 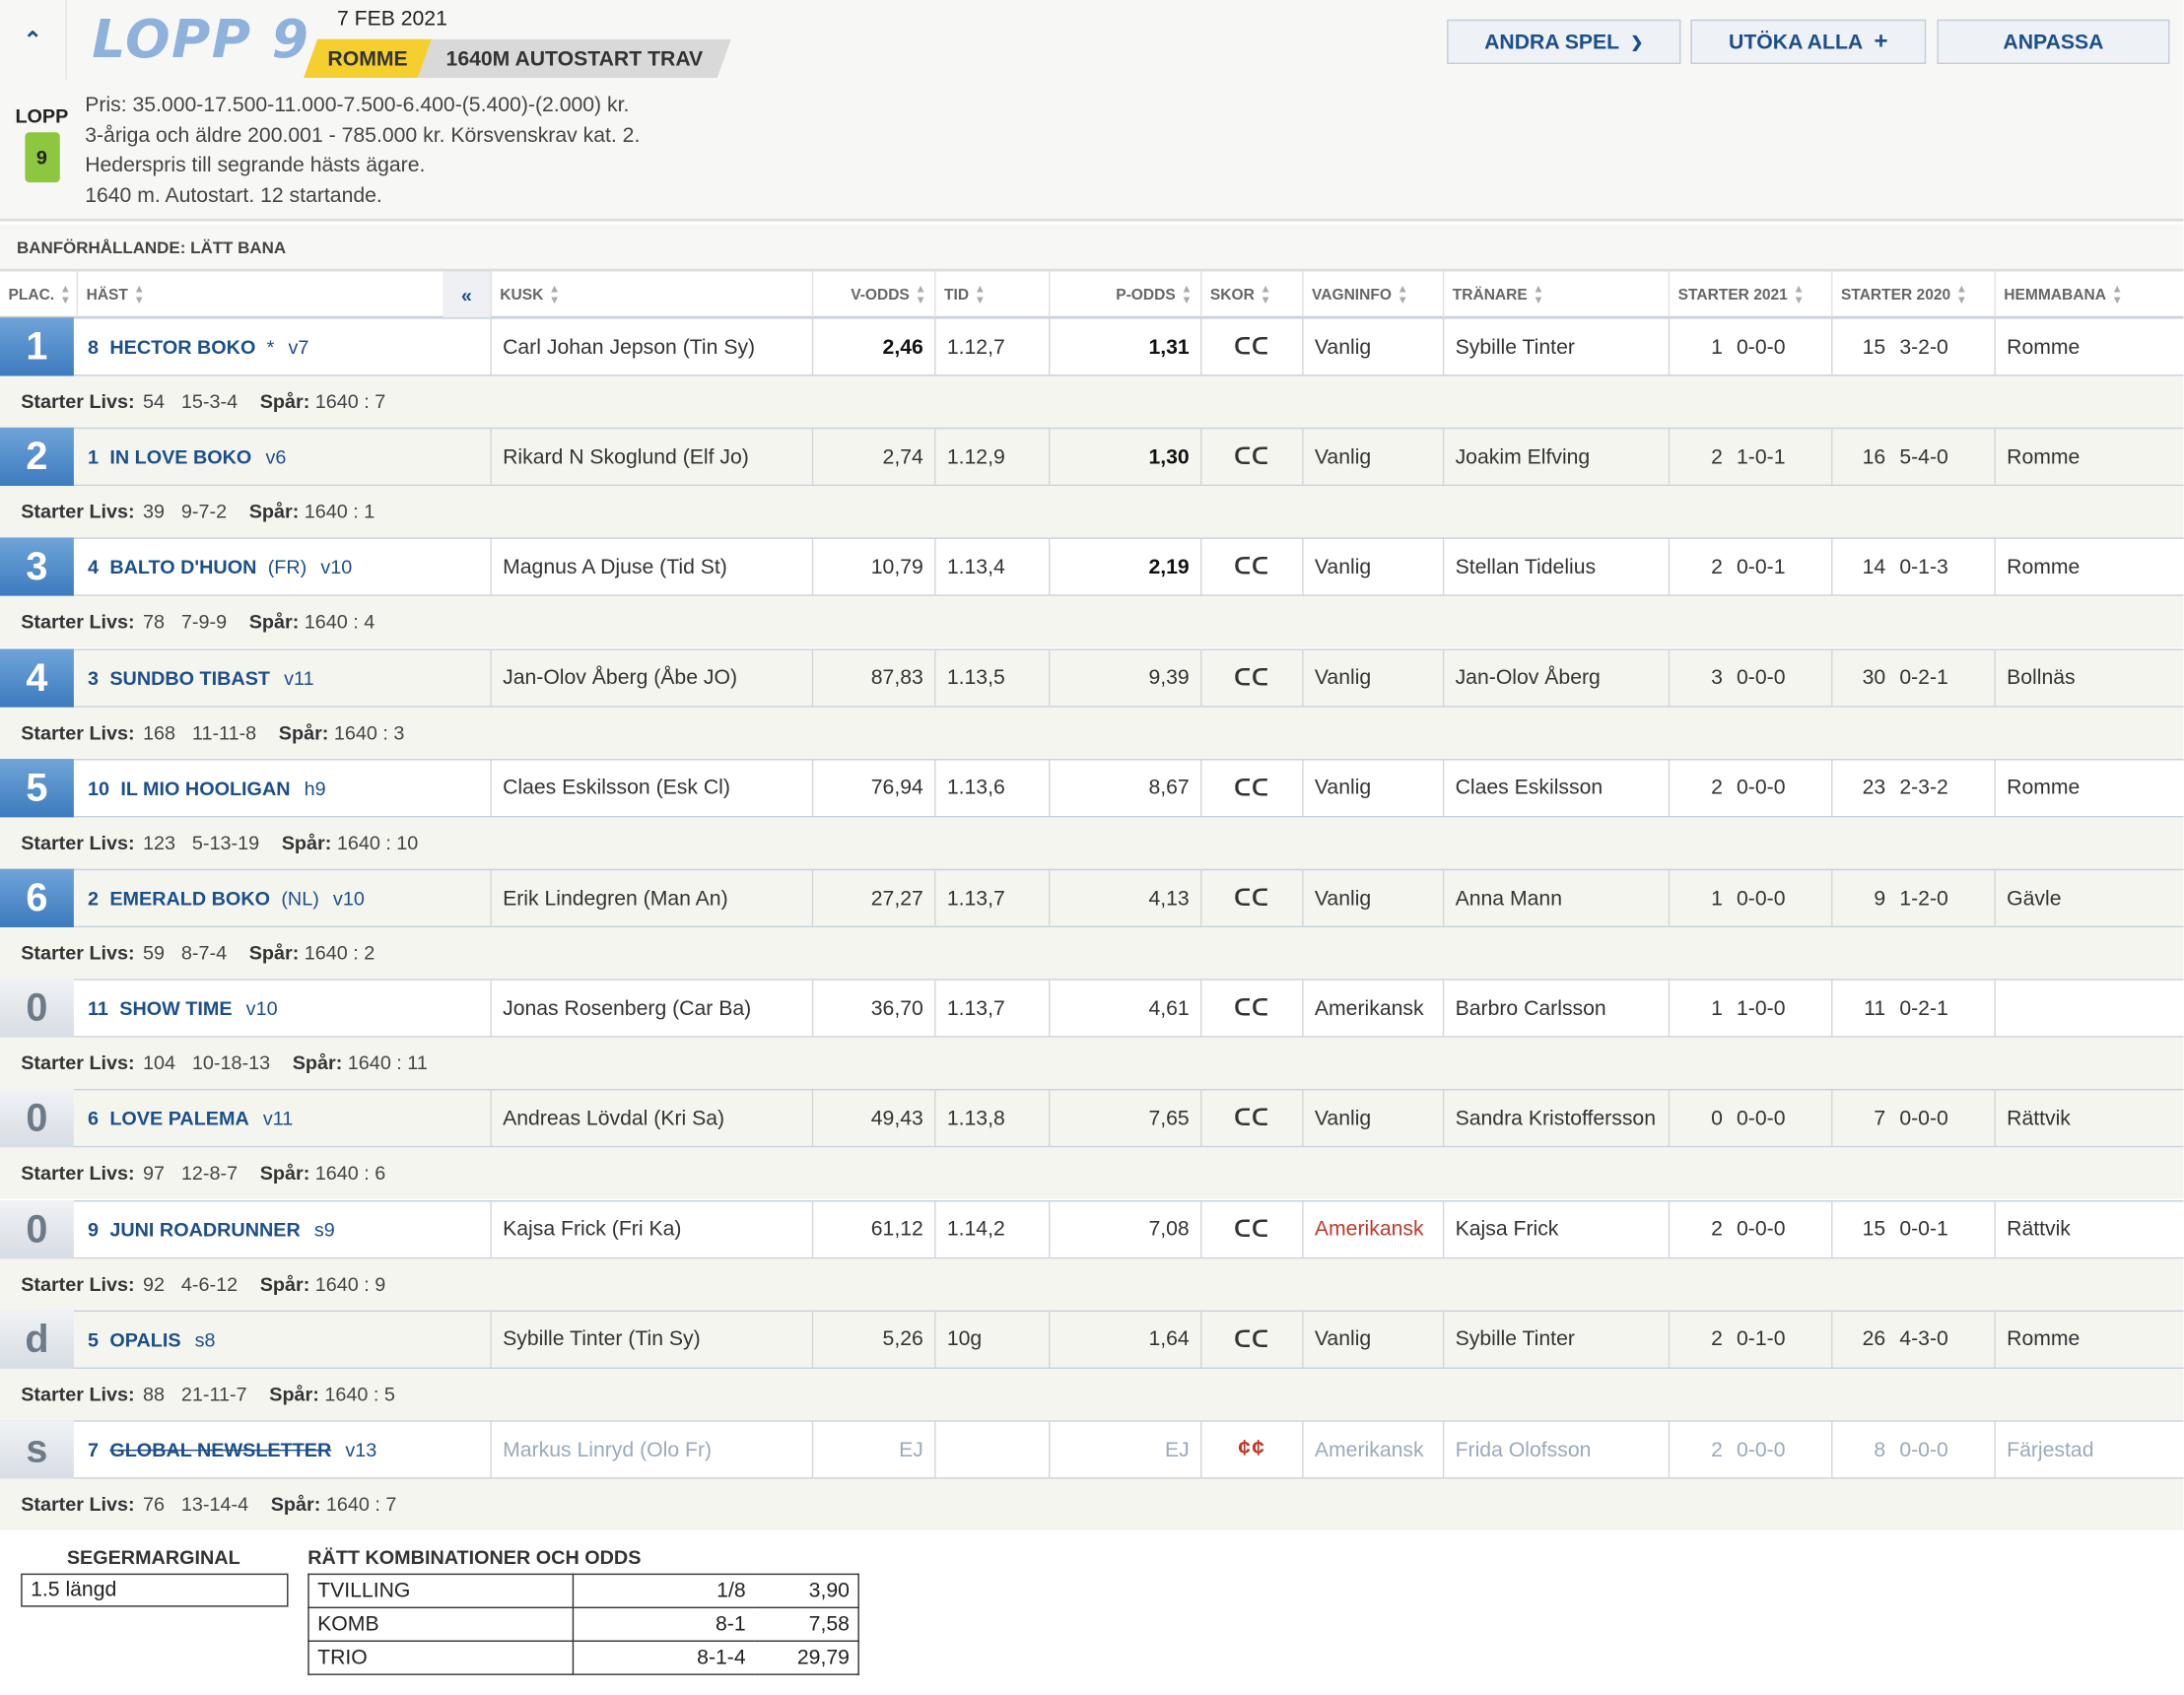 I want to click on vodds-cell-value: 49,43, so click(x=896, y=1119).